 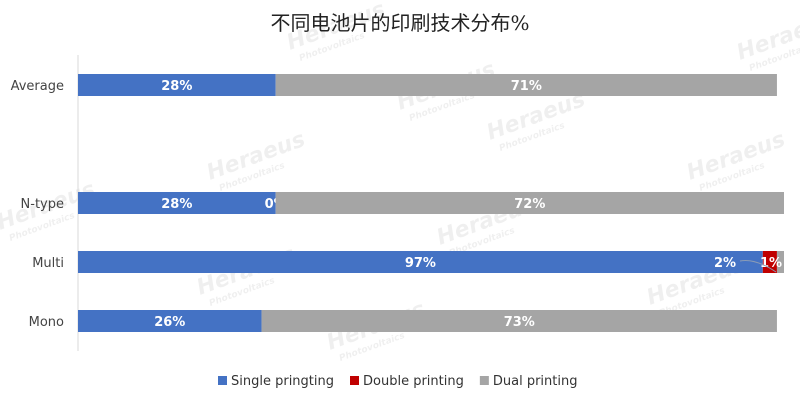 I want to click on legend-label: Dual printing, so click(x=535, y=381).